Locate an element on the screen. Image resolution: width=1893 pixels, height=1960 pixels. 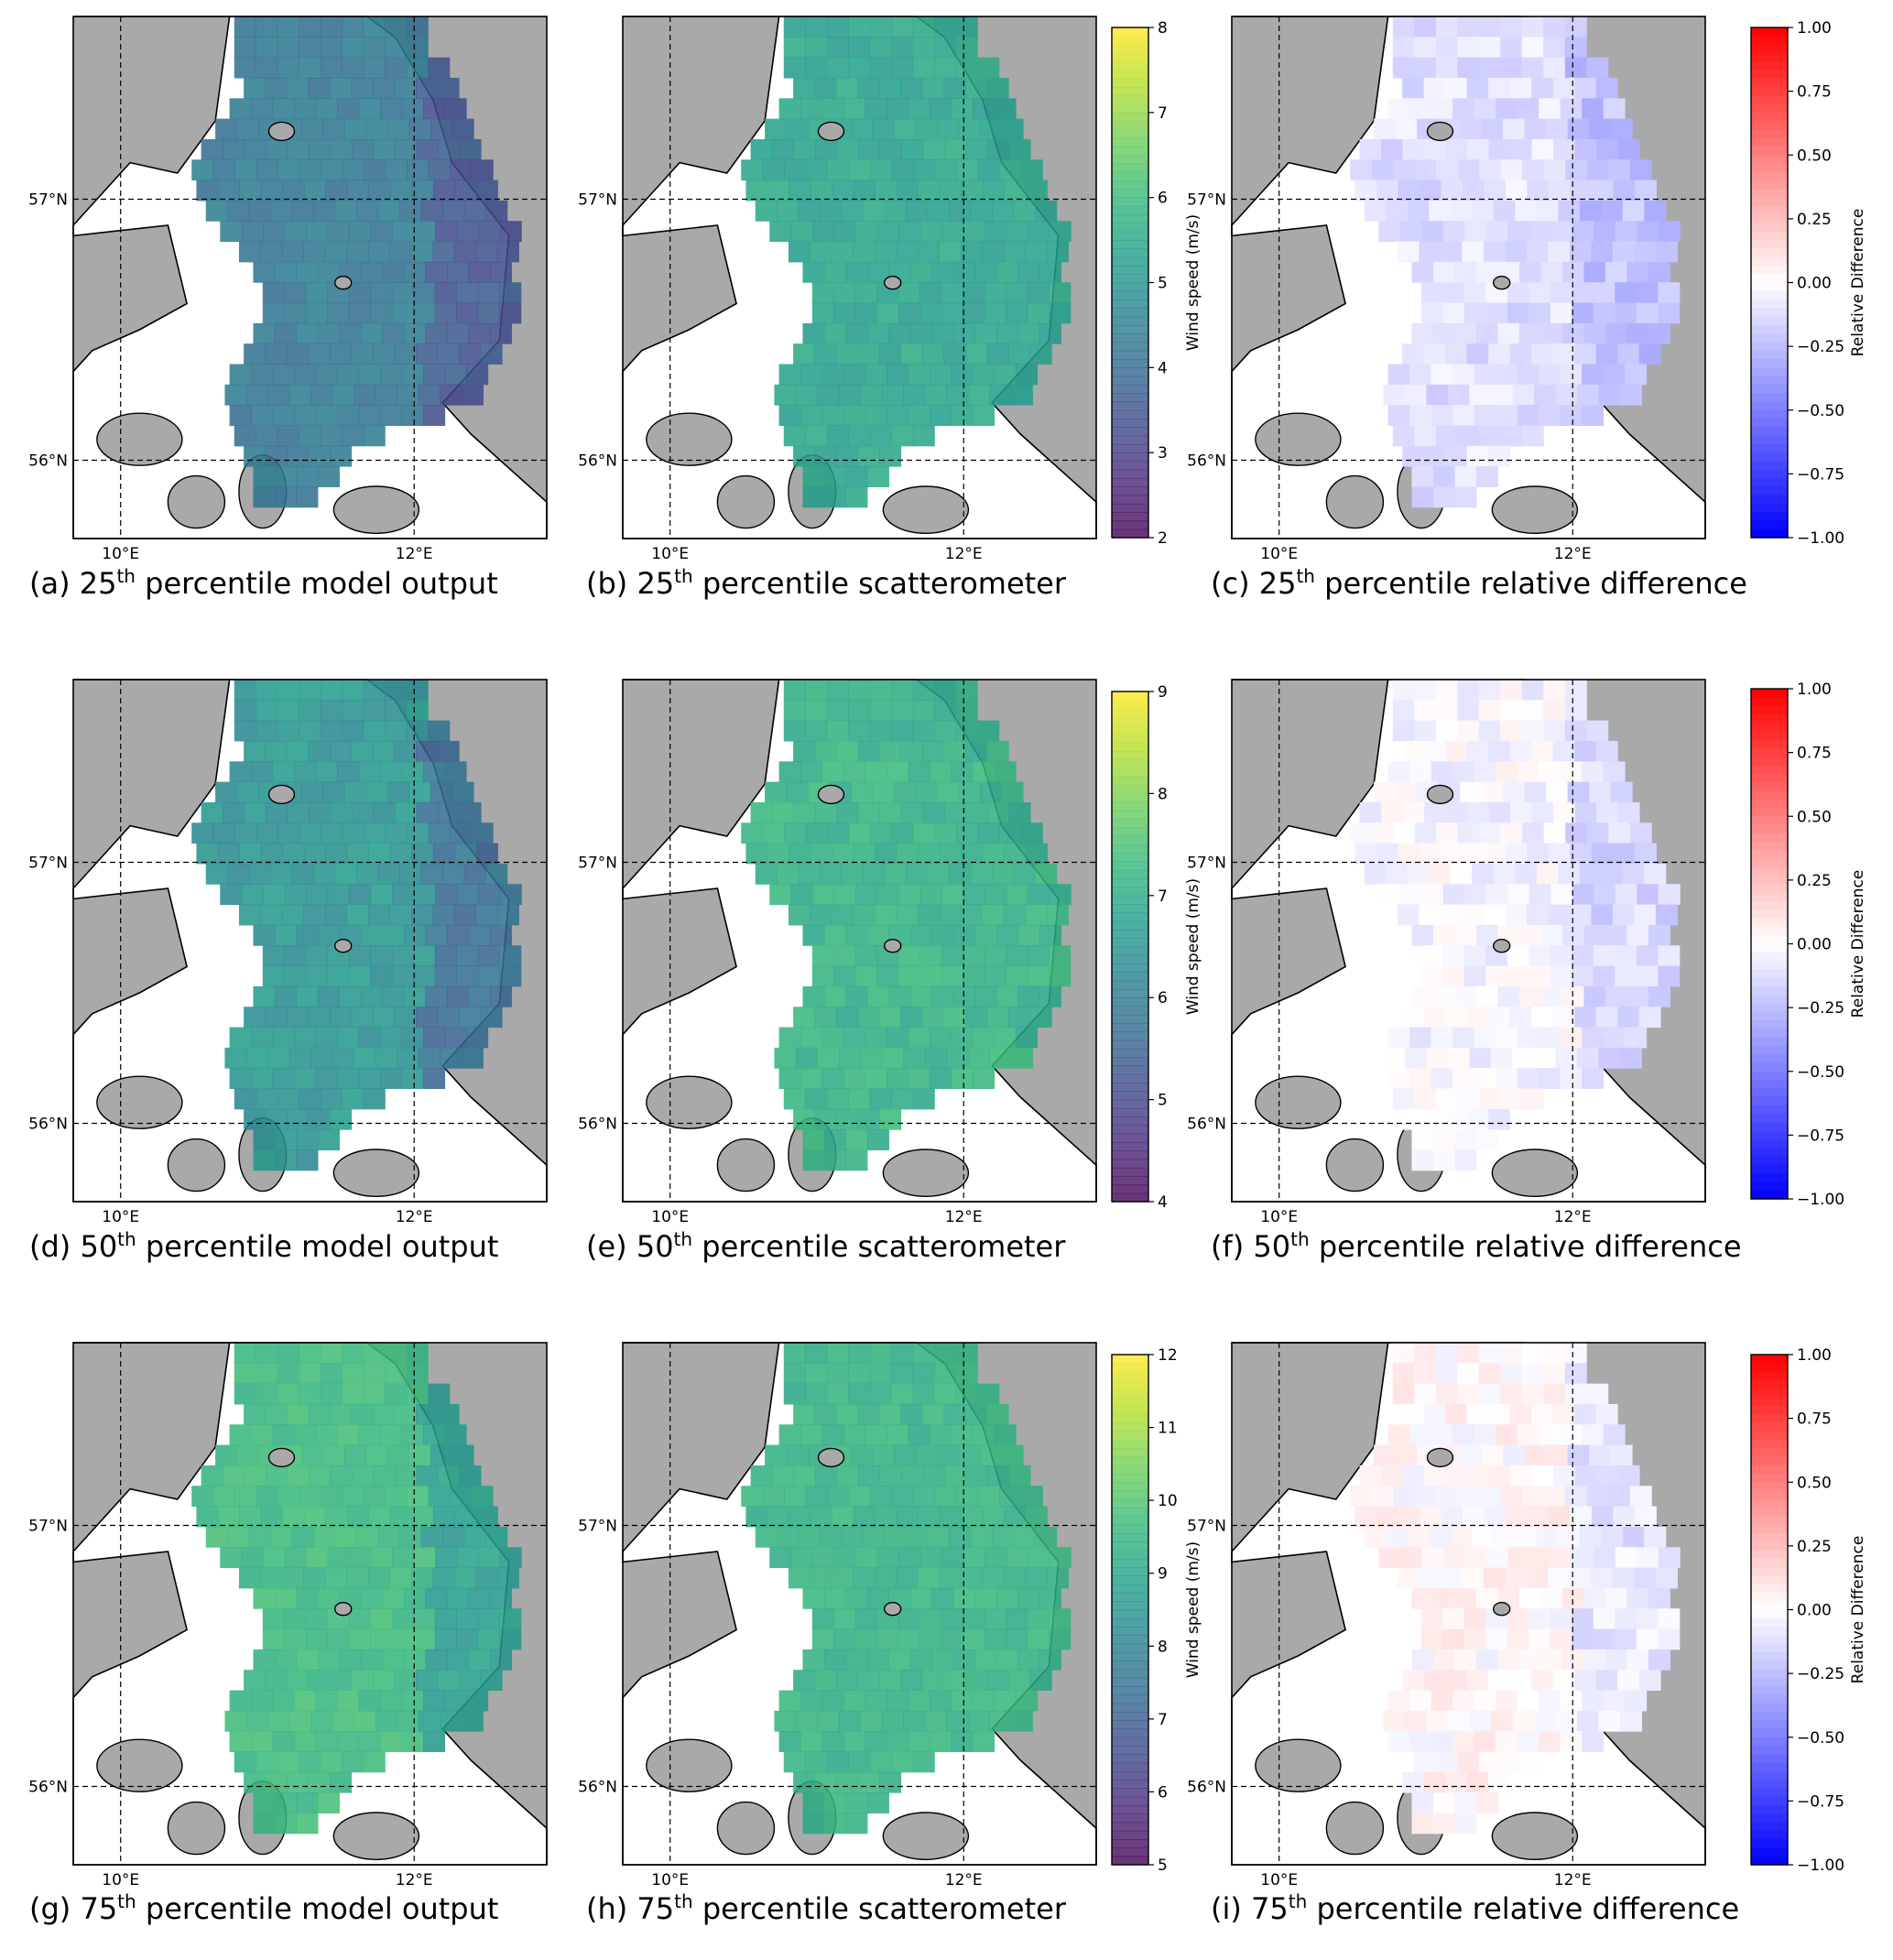
lon-tick-label: 10°E is located at coordinates (670, 1880).